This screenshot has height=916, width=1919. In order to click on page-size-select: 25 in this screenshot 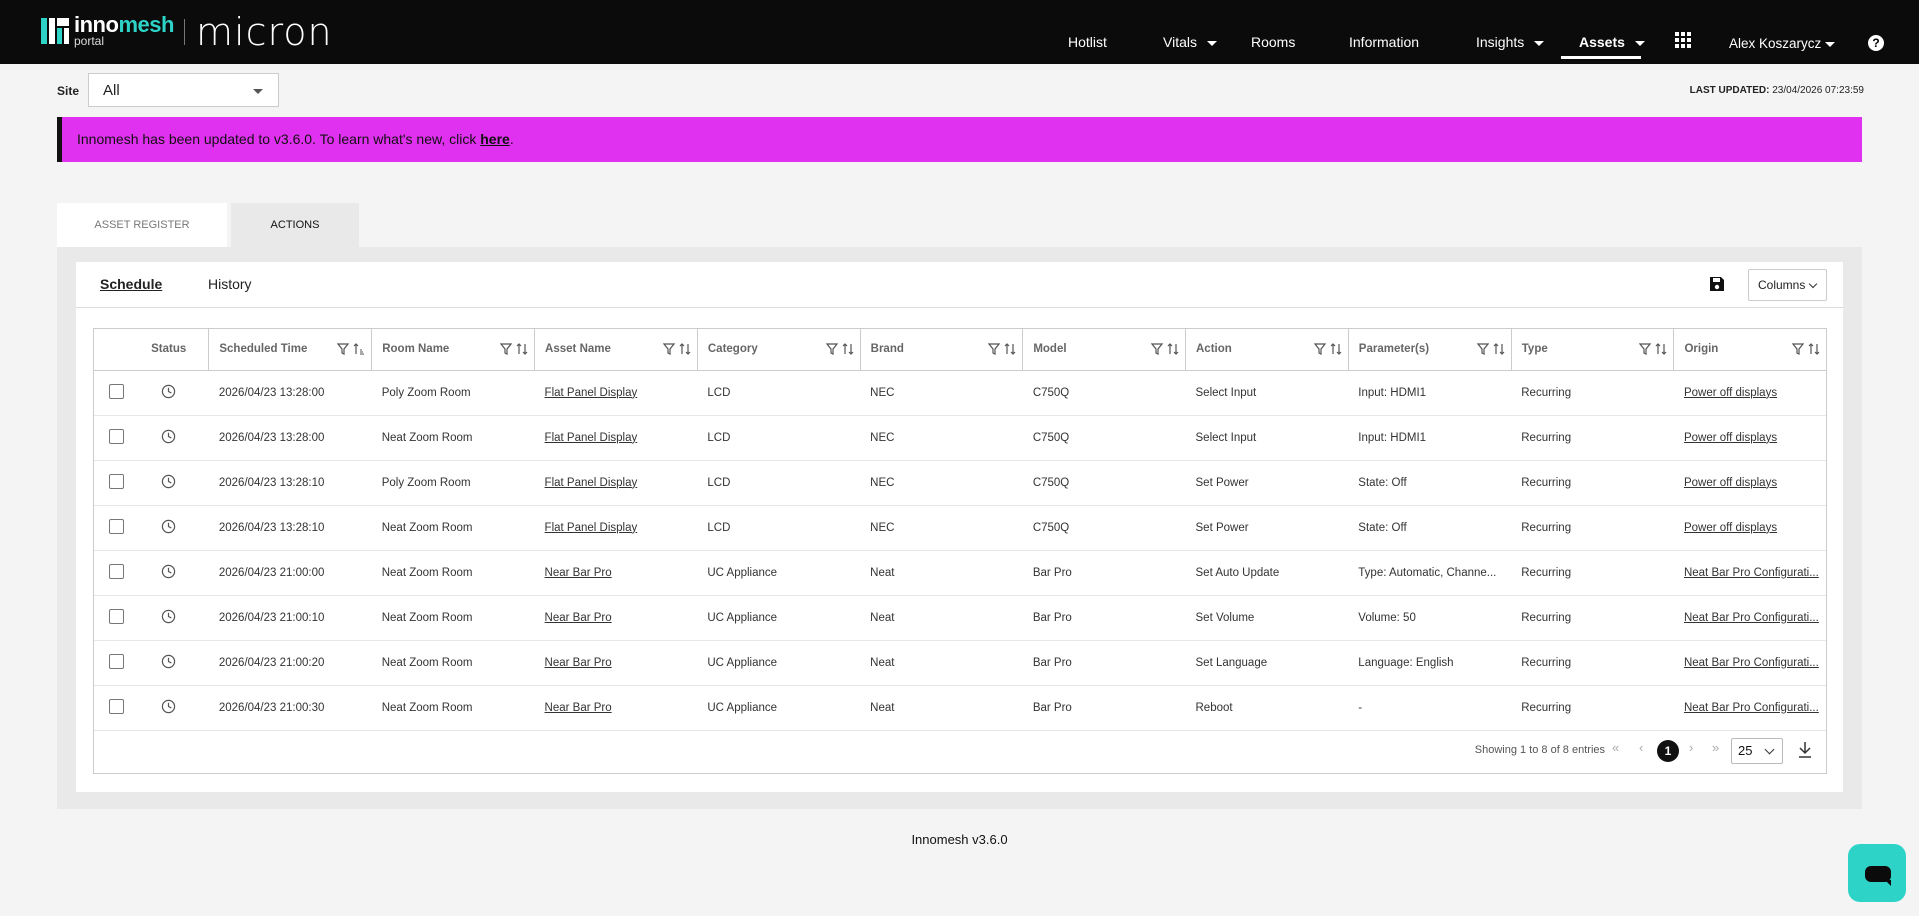, I will do `click(1757, 751)`.